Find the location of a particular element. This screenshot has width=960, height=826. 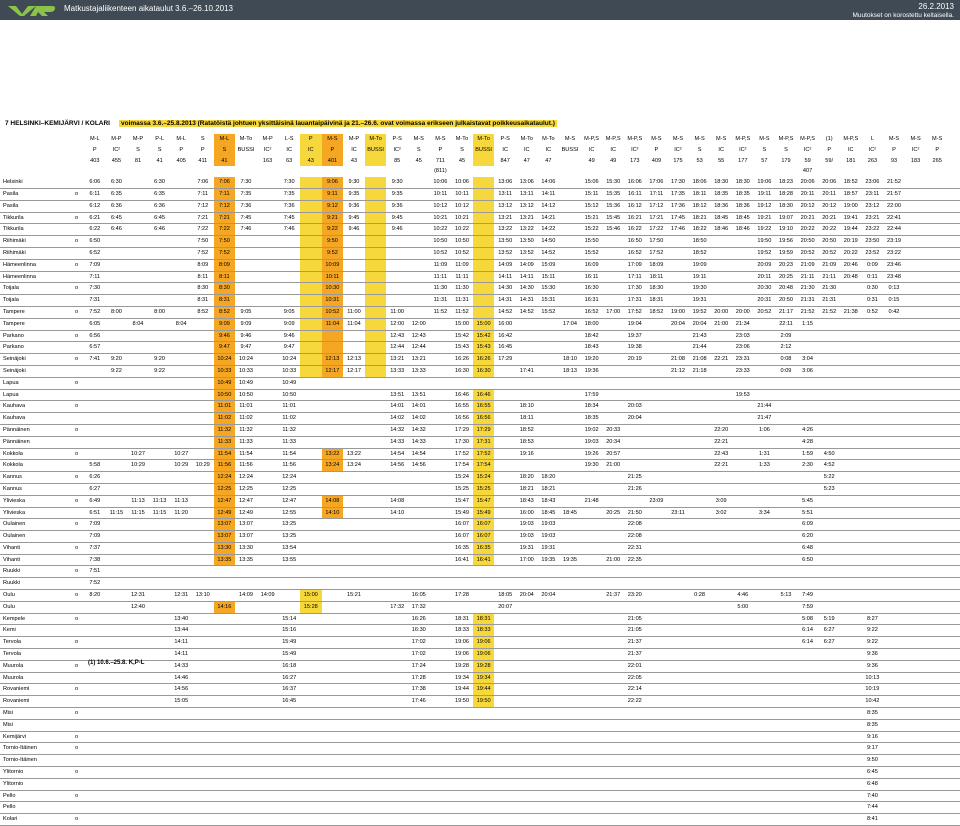

day-cell: S is located at coordinates (202, 139).